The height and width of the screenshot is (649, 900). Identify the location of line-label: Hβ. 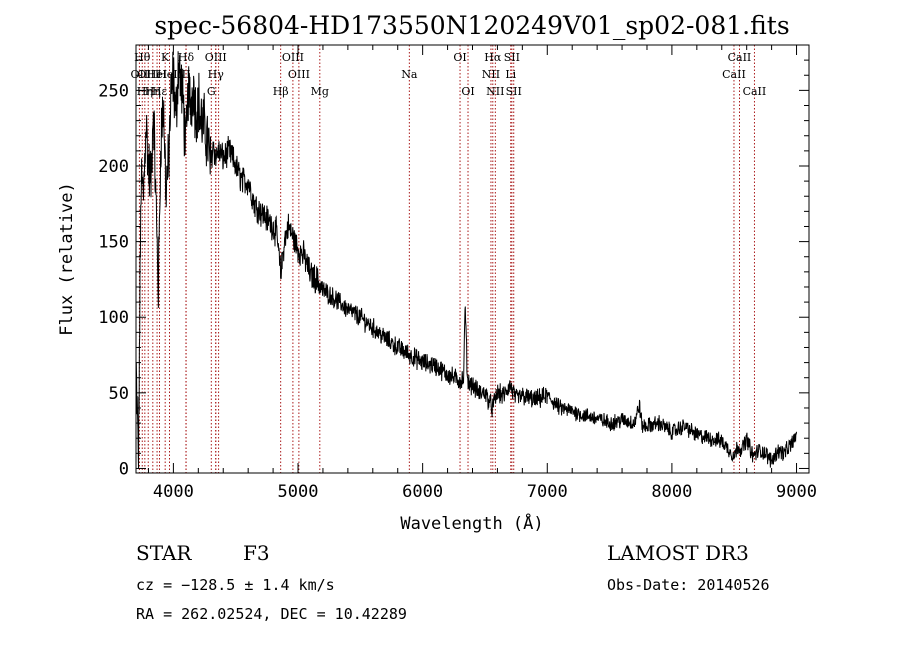
(281, 91).